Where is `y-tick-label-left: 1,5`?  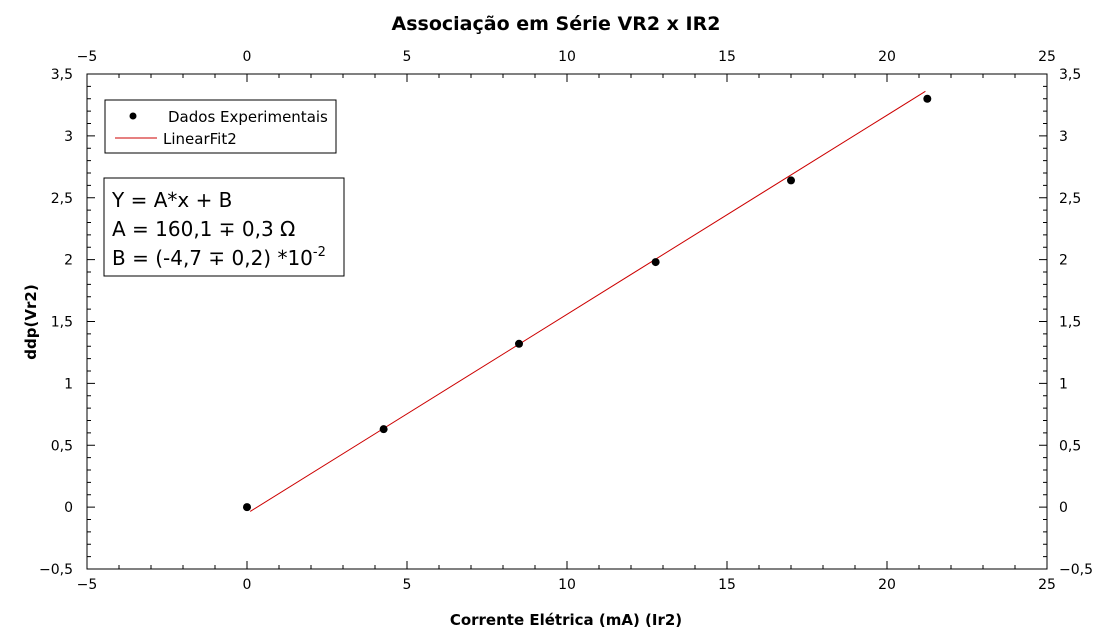 y-tick-label-left: 1,5 is located at coordinates (62, 323).